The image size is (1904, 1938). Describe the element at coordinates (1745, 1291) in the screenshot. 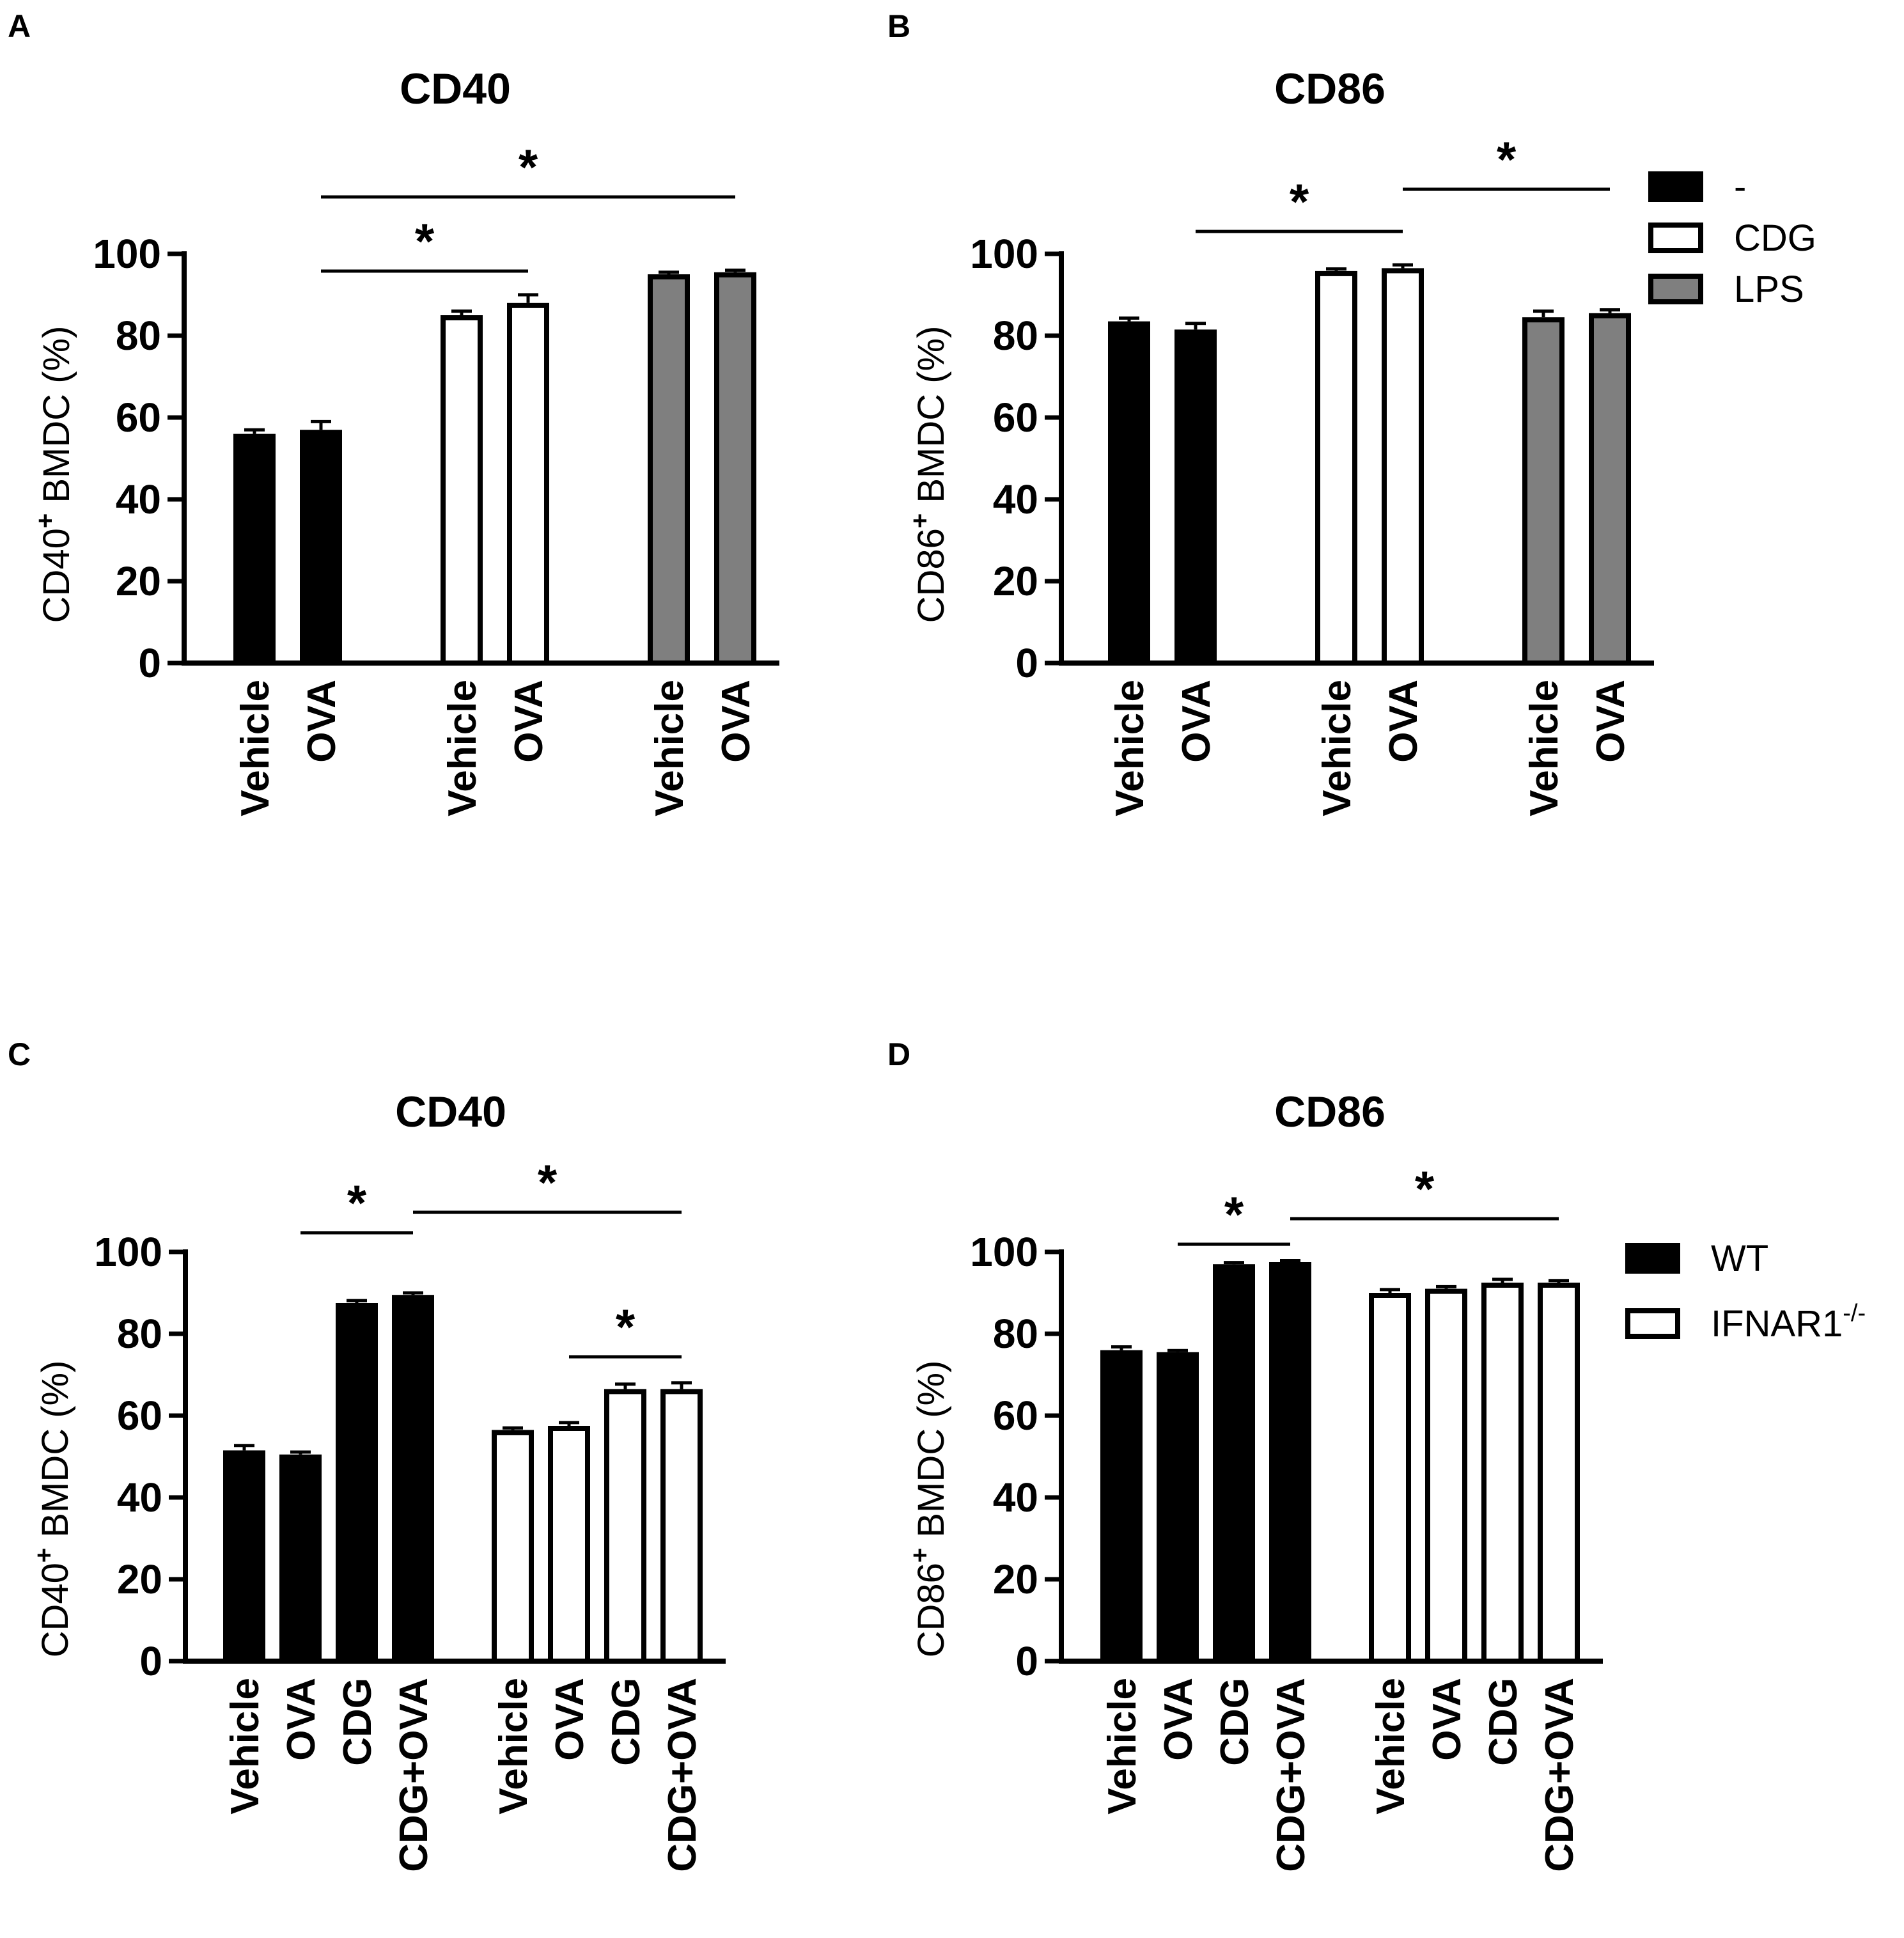

I see `legend-genotype: WT IFNAR1-/-` at that location.